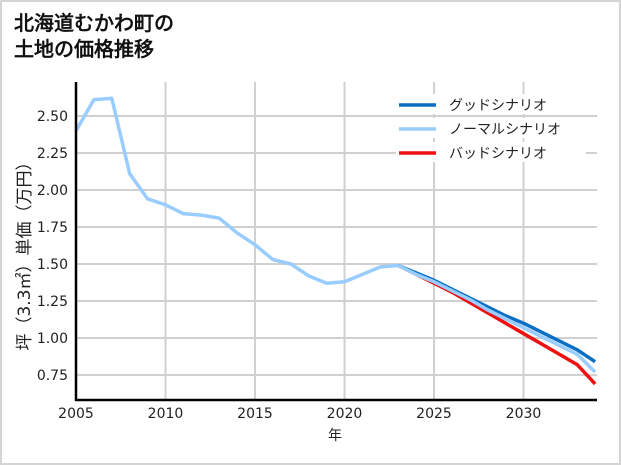  What do you see at coordinates (335, 436) in the screenshot?
I see `x-axis-label: 年` at bounding box center [335, 436].